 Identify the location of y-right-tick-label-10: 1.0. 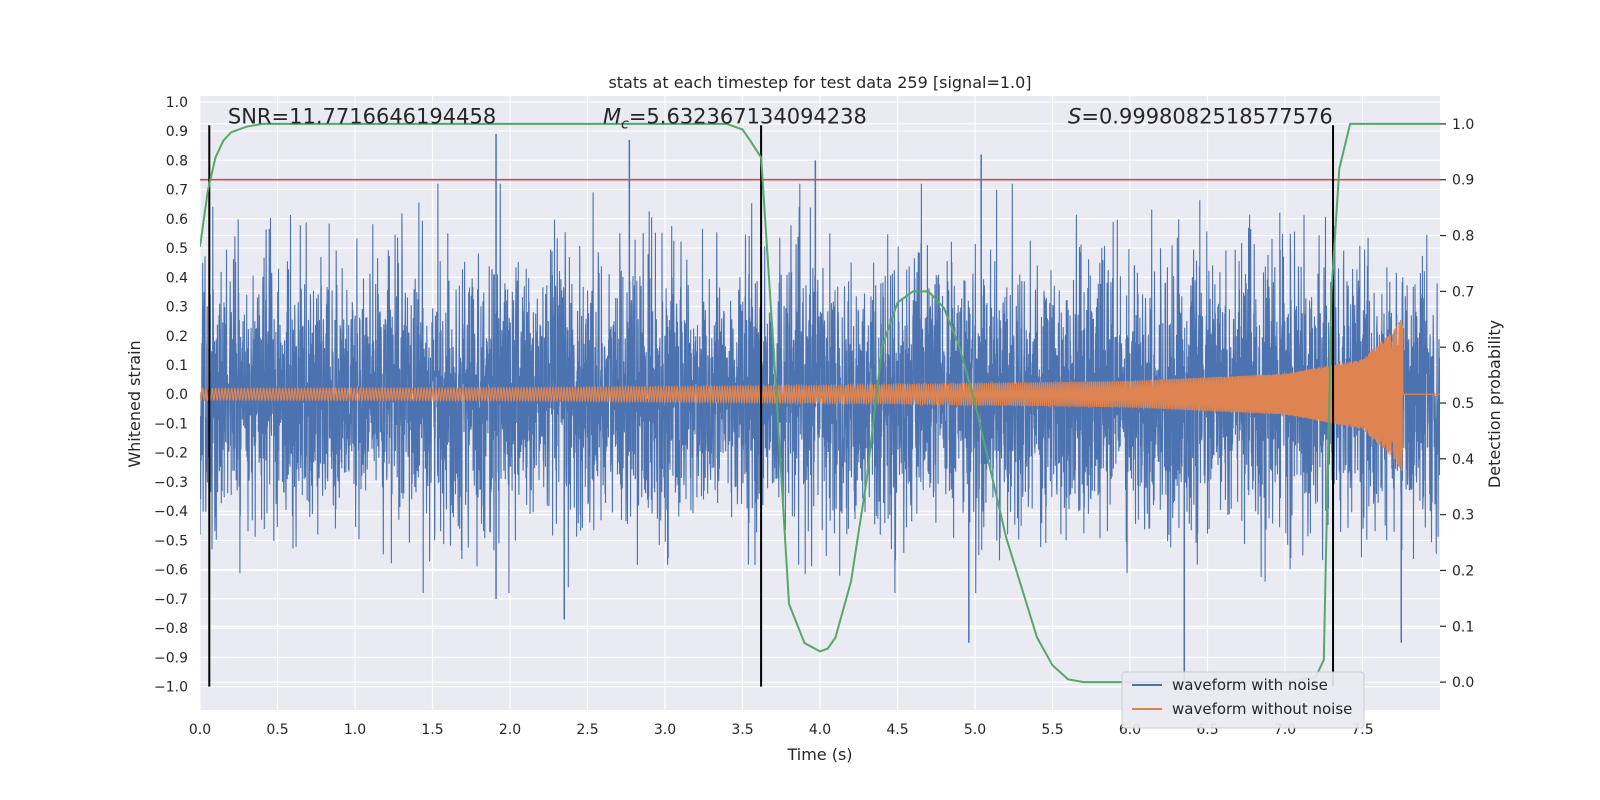
(1463, 125).